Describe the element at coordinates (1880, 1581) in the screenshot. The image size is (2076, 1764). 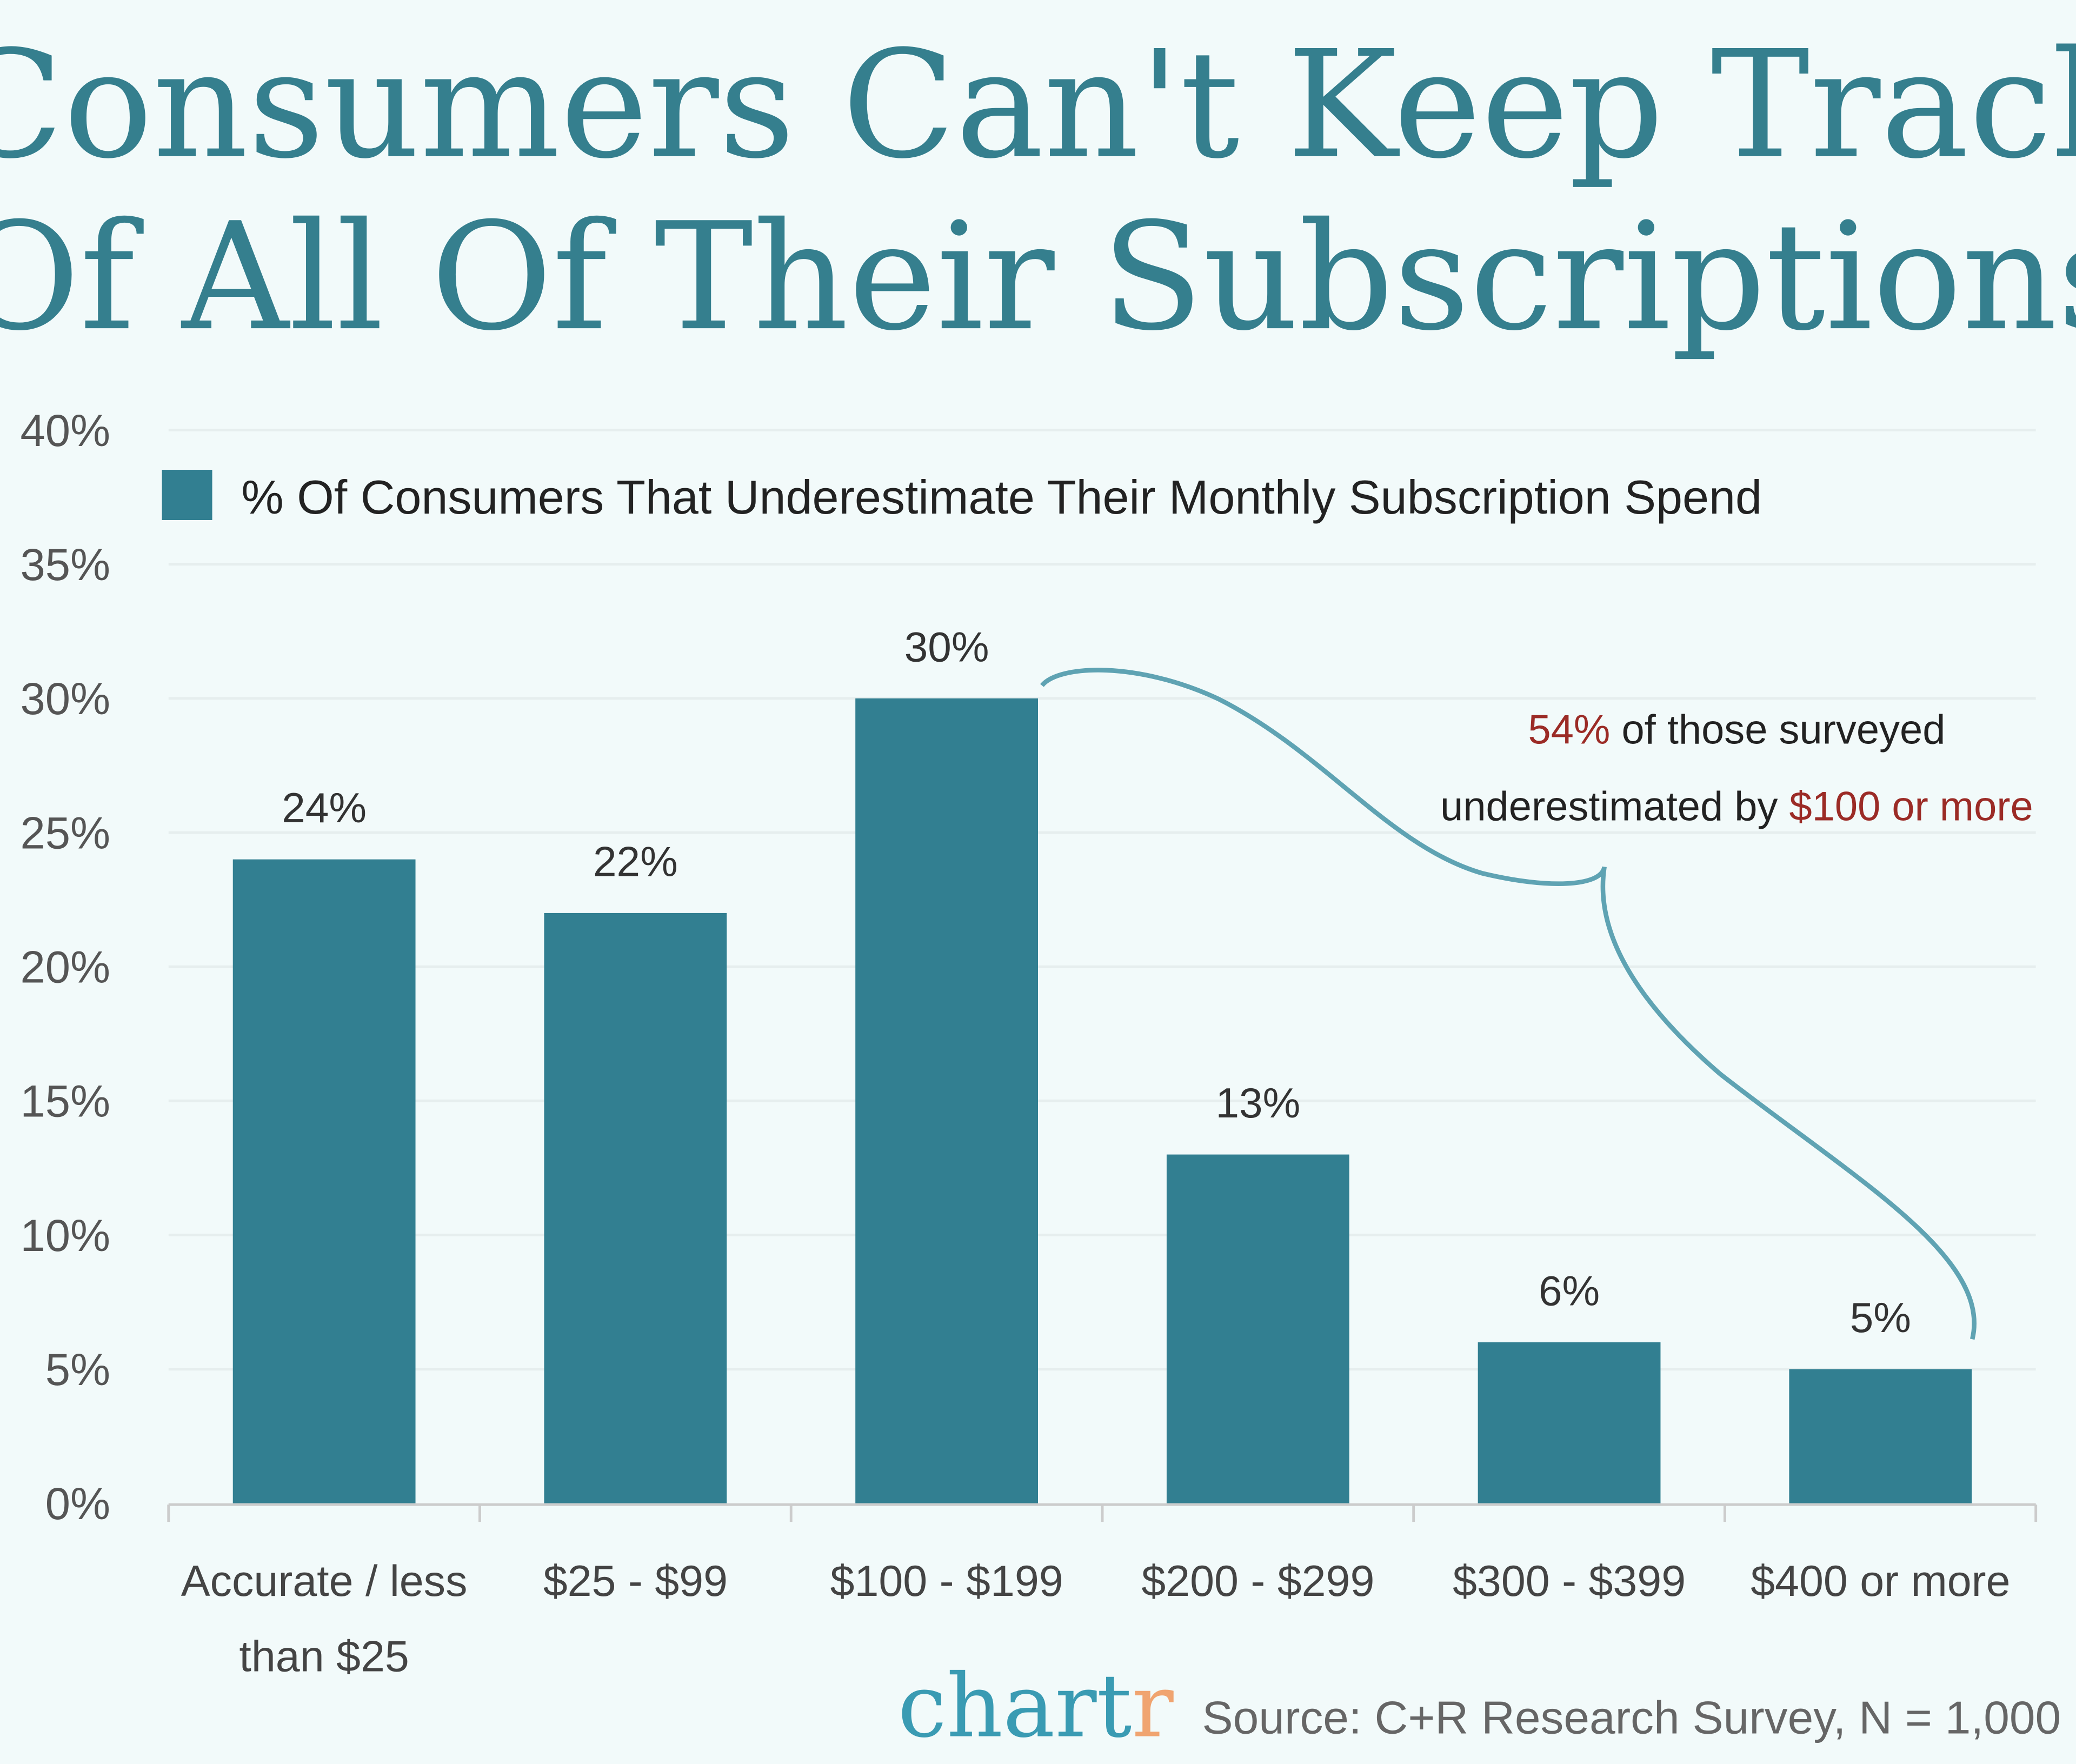
I see `x-tick-label: $400 or more` at that location.